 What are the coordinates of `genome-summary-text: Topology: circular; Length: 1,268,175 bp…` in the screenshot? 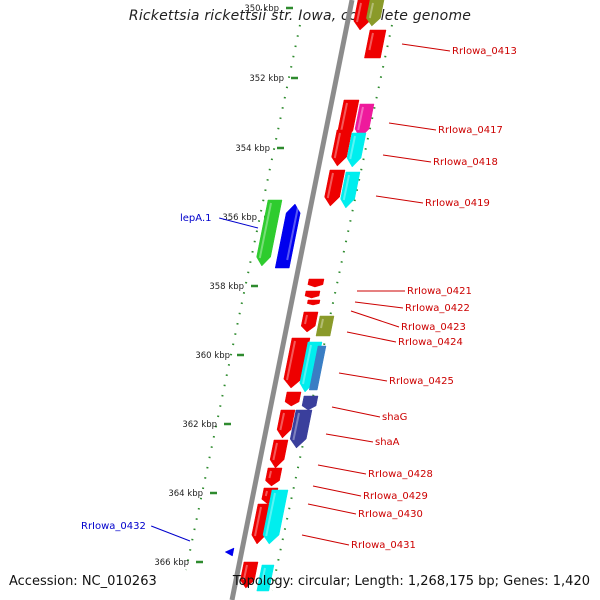 It's located at (411, 581).